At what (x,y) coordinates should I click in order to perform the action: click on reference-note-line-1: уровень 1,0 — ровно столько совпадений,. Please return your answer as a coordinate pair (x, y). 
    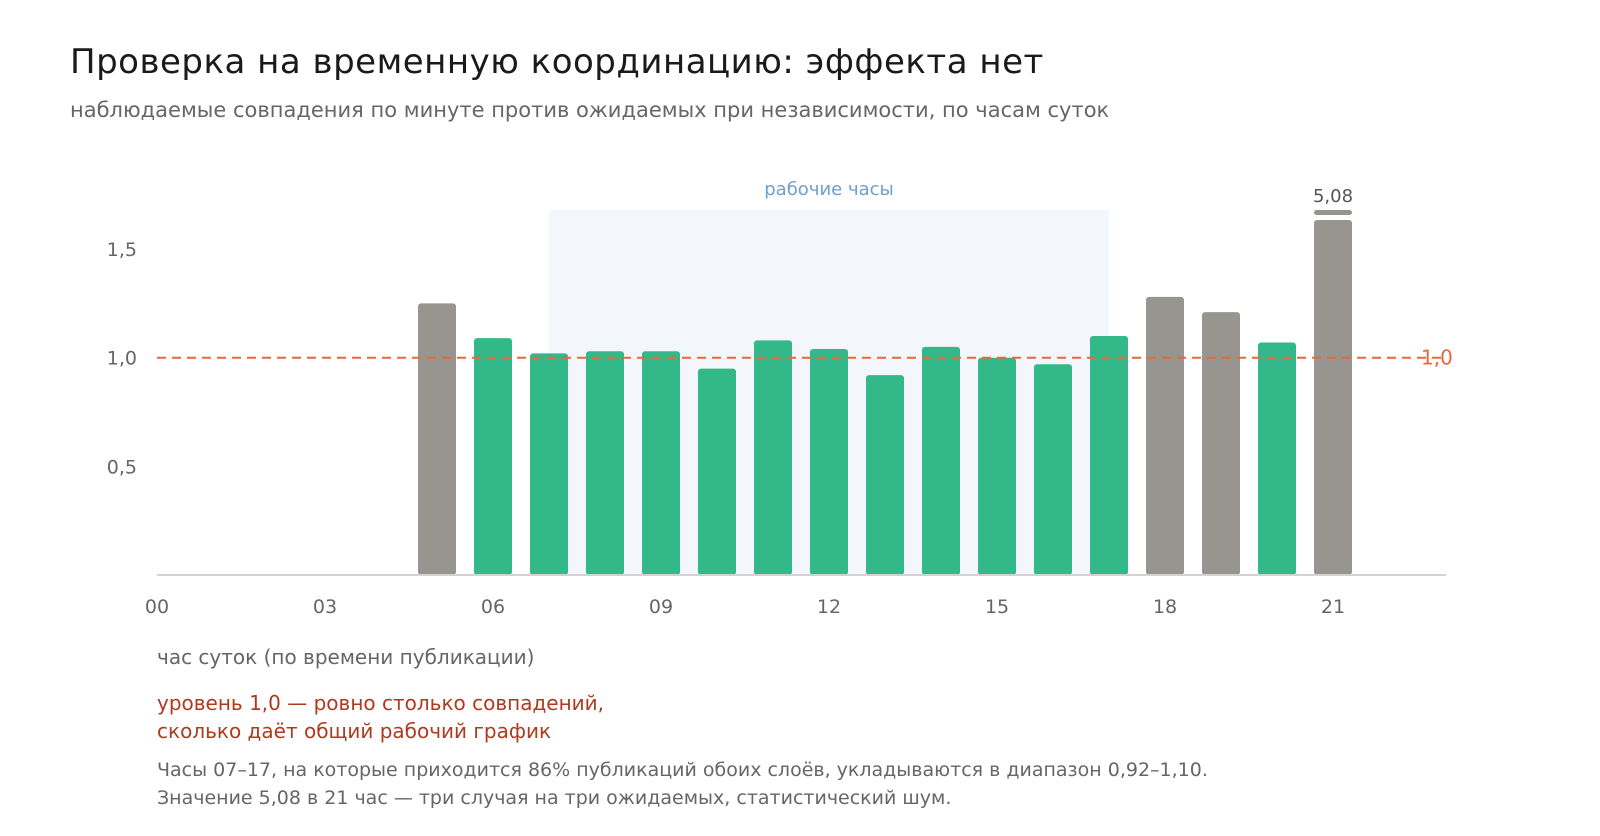
    Looking at the image, I should click on (381, 703).